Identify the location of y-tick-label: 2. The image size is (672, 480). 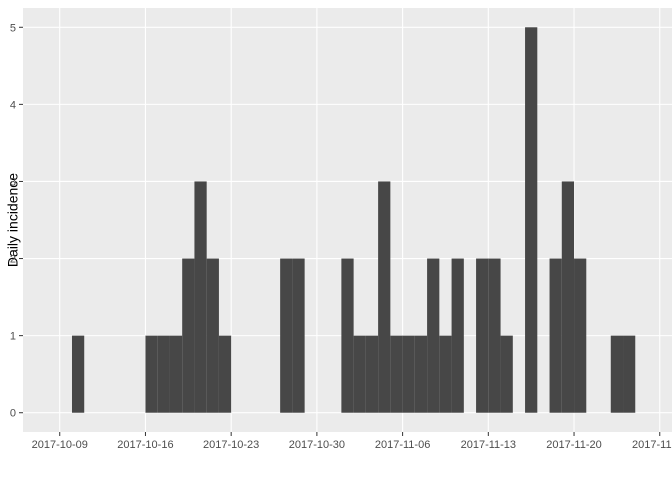
(13, 260).